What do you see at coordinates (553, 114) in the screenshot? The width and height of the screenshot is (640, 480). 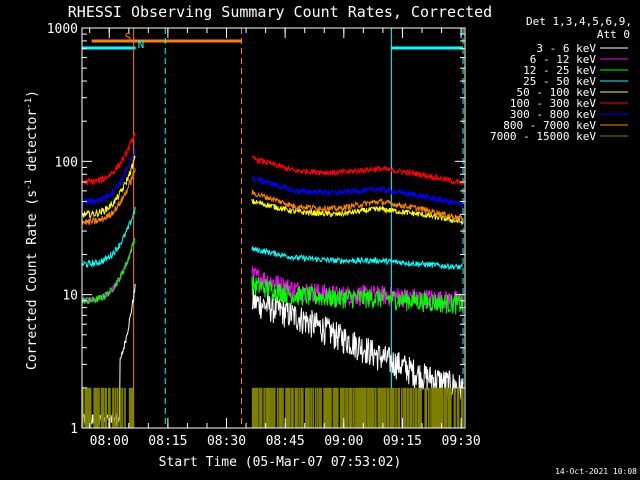 I see `legend-entry-label: 300 - 800 keV` at bounding box center [553, 114].